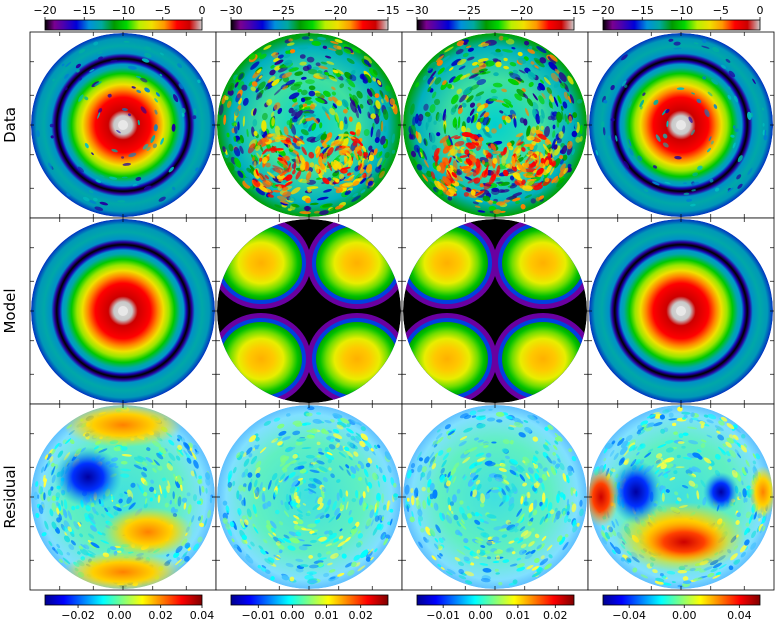 The width and height of the screenshot is (781, 625). What do you see at coordinates (629, 615) in the screenshot?
I see `colorbar-tick-label: −0.04` at bounding box center [629, 615].